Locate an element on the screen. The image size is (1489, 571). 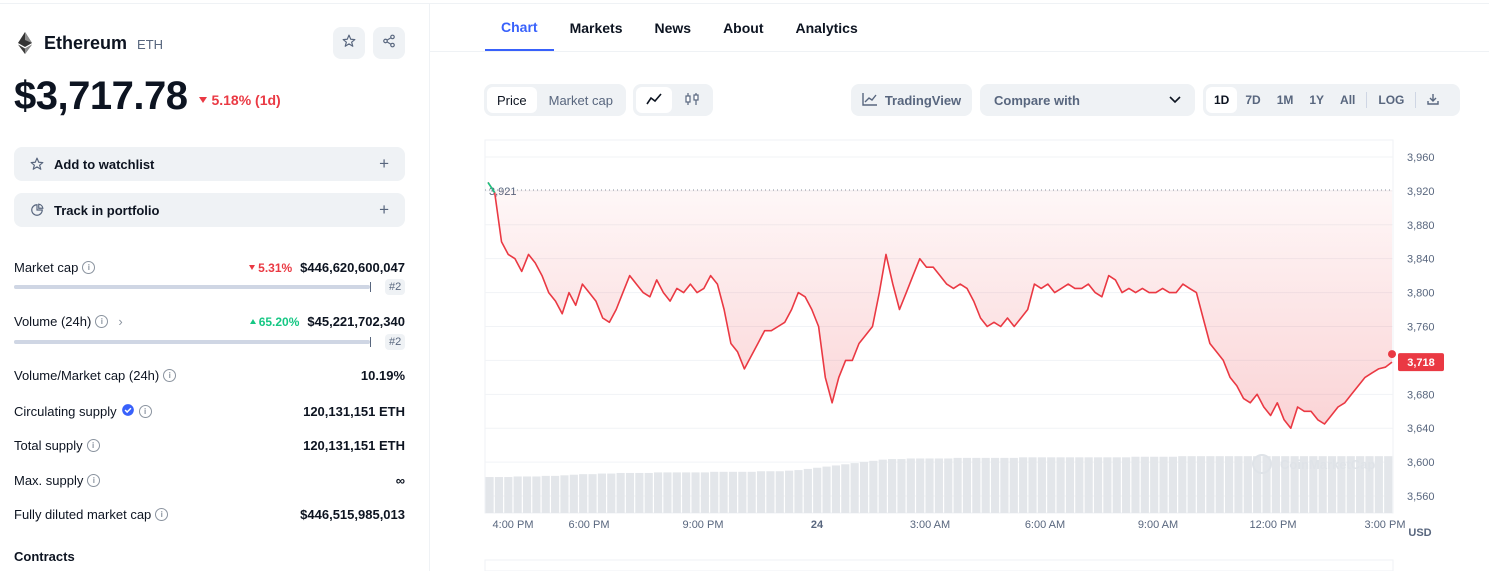
max-supply-label: Max. supply is located at coordinates (49, 480).